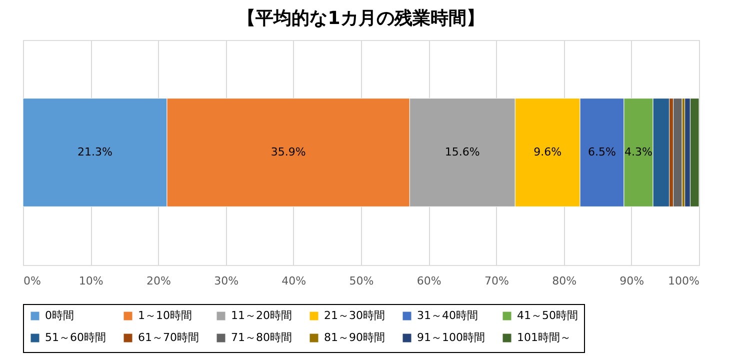  I want to click on legend-label: 91～100時間, so click(451, 337).